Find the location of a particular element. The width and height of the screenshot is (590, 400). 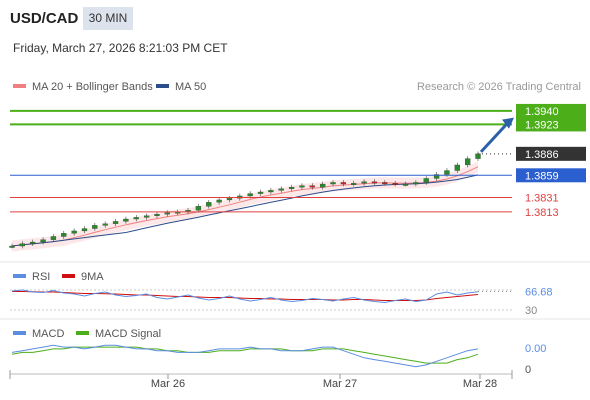

rsi-line is located at coordinates (245, 296).